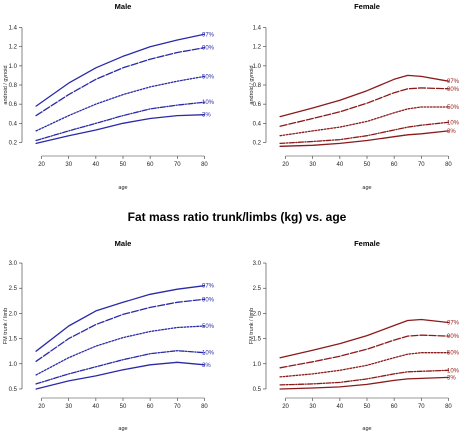  What do you see at coordinates (367, 6) in the screenshot?
I see `panel-title: Female` at bounding box center [367, 6].